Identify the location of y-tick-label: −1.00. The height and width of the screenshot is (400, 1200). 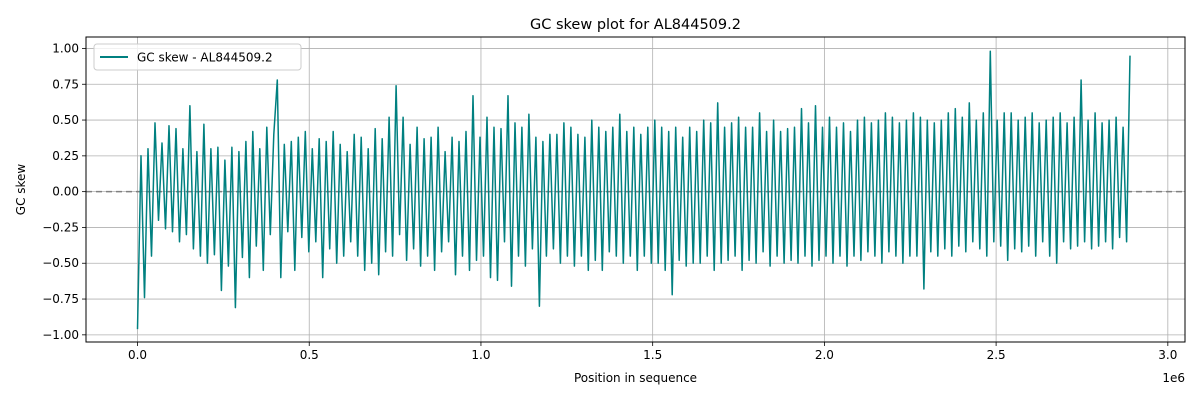
(60, 335).